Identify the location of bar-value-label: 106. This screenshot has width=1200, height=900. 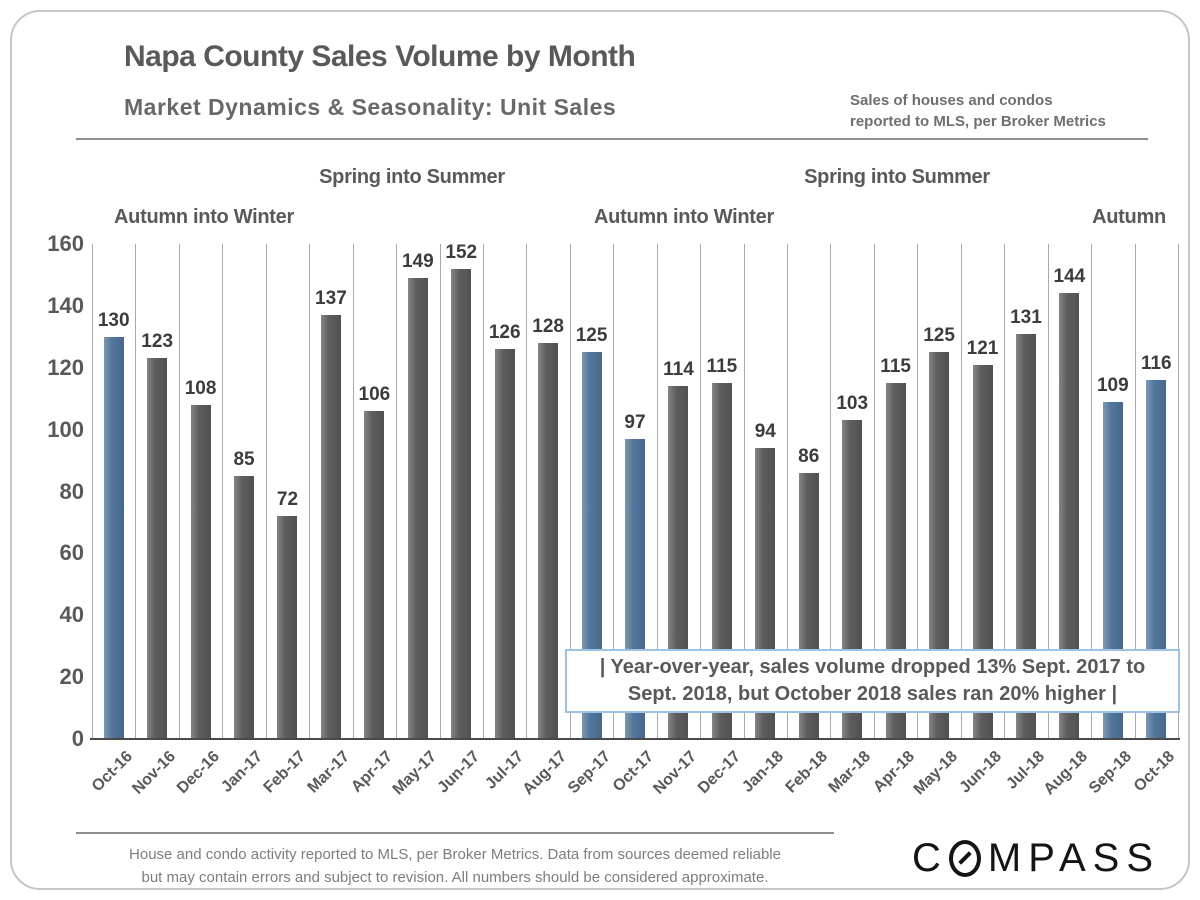
(374, 394).